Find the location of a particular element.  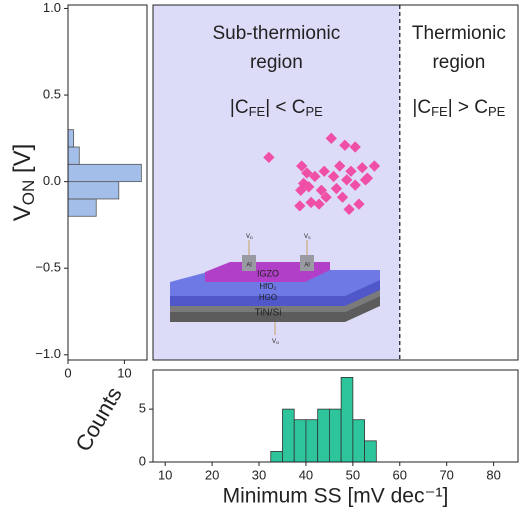

igzo-layer is located at coordinates (267, 272).